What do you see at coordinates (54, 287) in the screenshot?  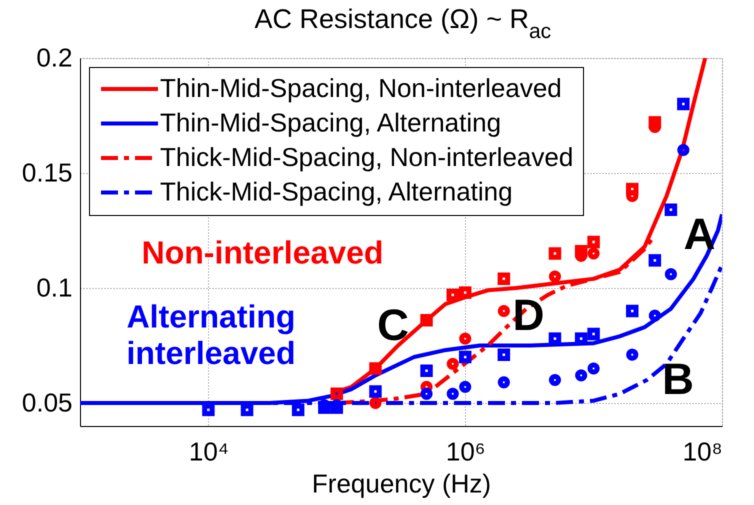 I see `y-tick-label: 0.1` at bounding box center [54, 287].